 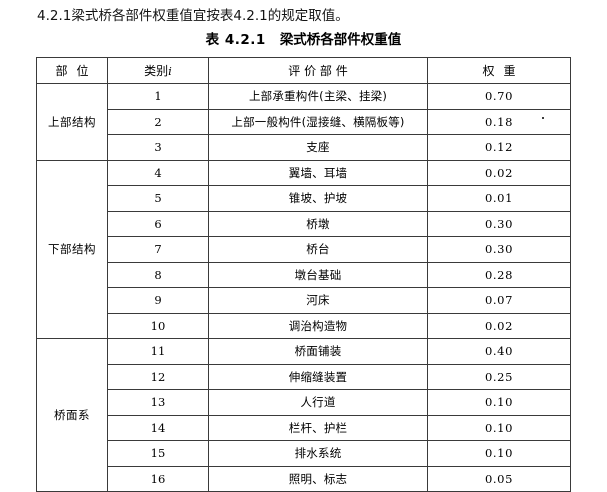 What do you see at coordinates (170, 70) in the screenshot?
I see `header-label-cat-italic: i` at bounding box center [170, 70].